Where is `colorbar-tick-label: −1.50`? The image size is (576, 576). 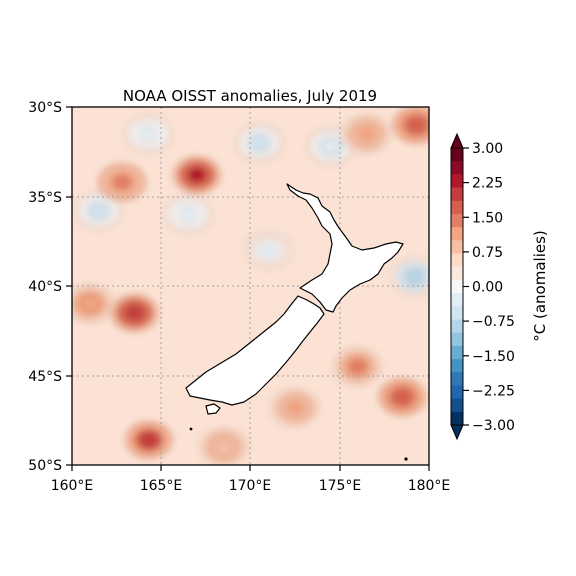
colorbar-tick-label: −1.50 is located at coordinates (493, 357).